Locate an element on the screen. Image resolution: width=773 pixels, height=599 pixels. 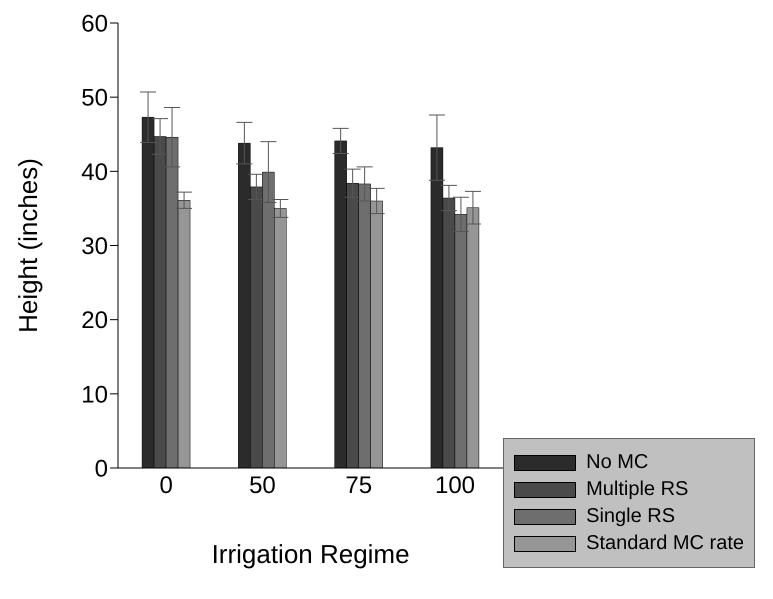
x-tick-label: 50 is located at coordinates (262, 486).